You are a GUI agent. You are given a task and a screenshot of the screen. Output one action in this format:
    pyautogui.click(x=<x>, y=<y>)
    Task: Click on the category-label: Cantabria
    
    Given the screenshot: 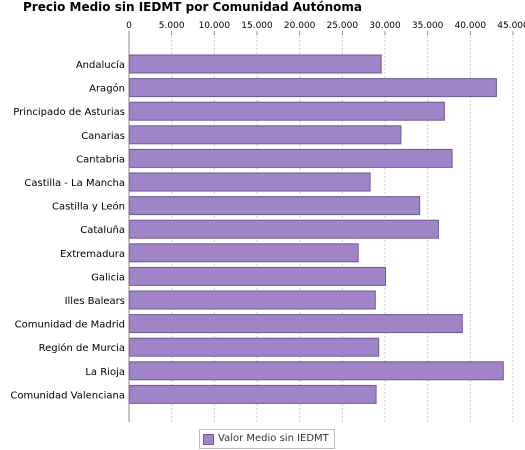 What is the action you would take?
    pyautogui.click(x=100, y=159)
    